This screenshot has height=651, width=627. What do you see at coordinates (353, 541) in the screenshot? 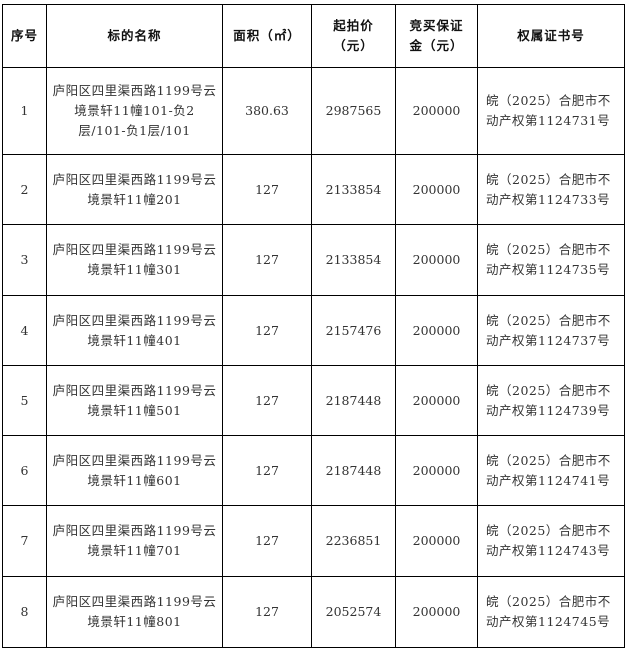
I see `cell-price: 2236851` at bounding box center [353, 541].